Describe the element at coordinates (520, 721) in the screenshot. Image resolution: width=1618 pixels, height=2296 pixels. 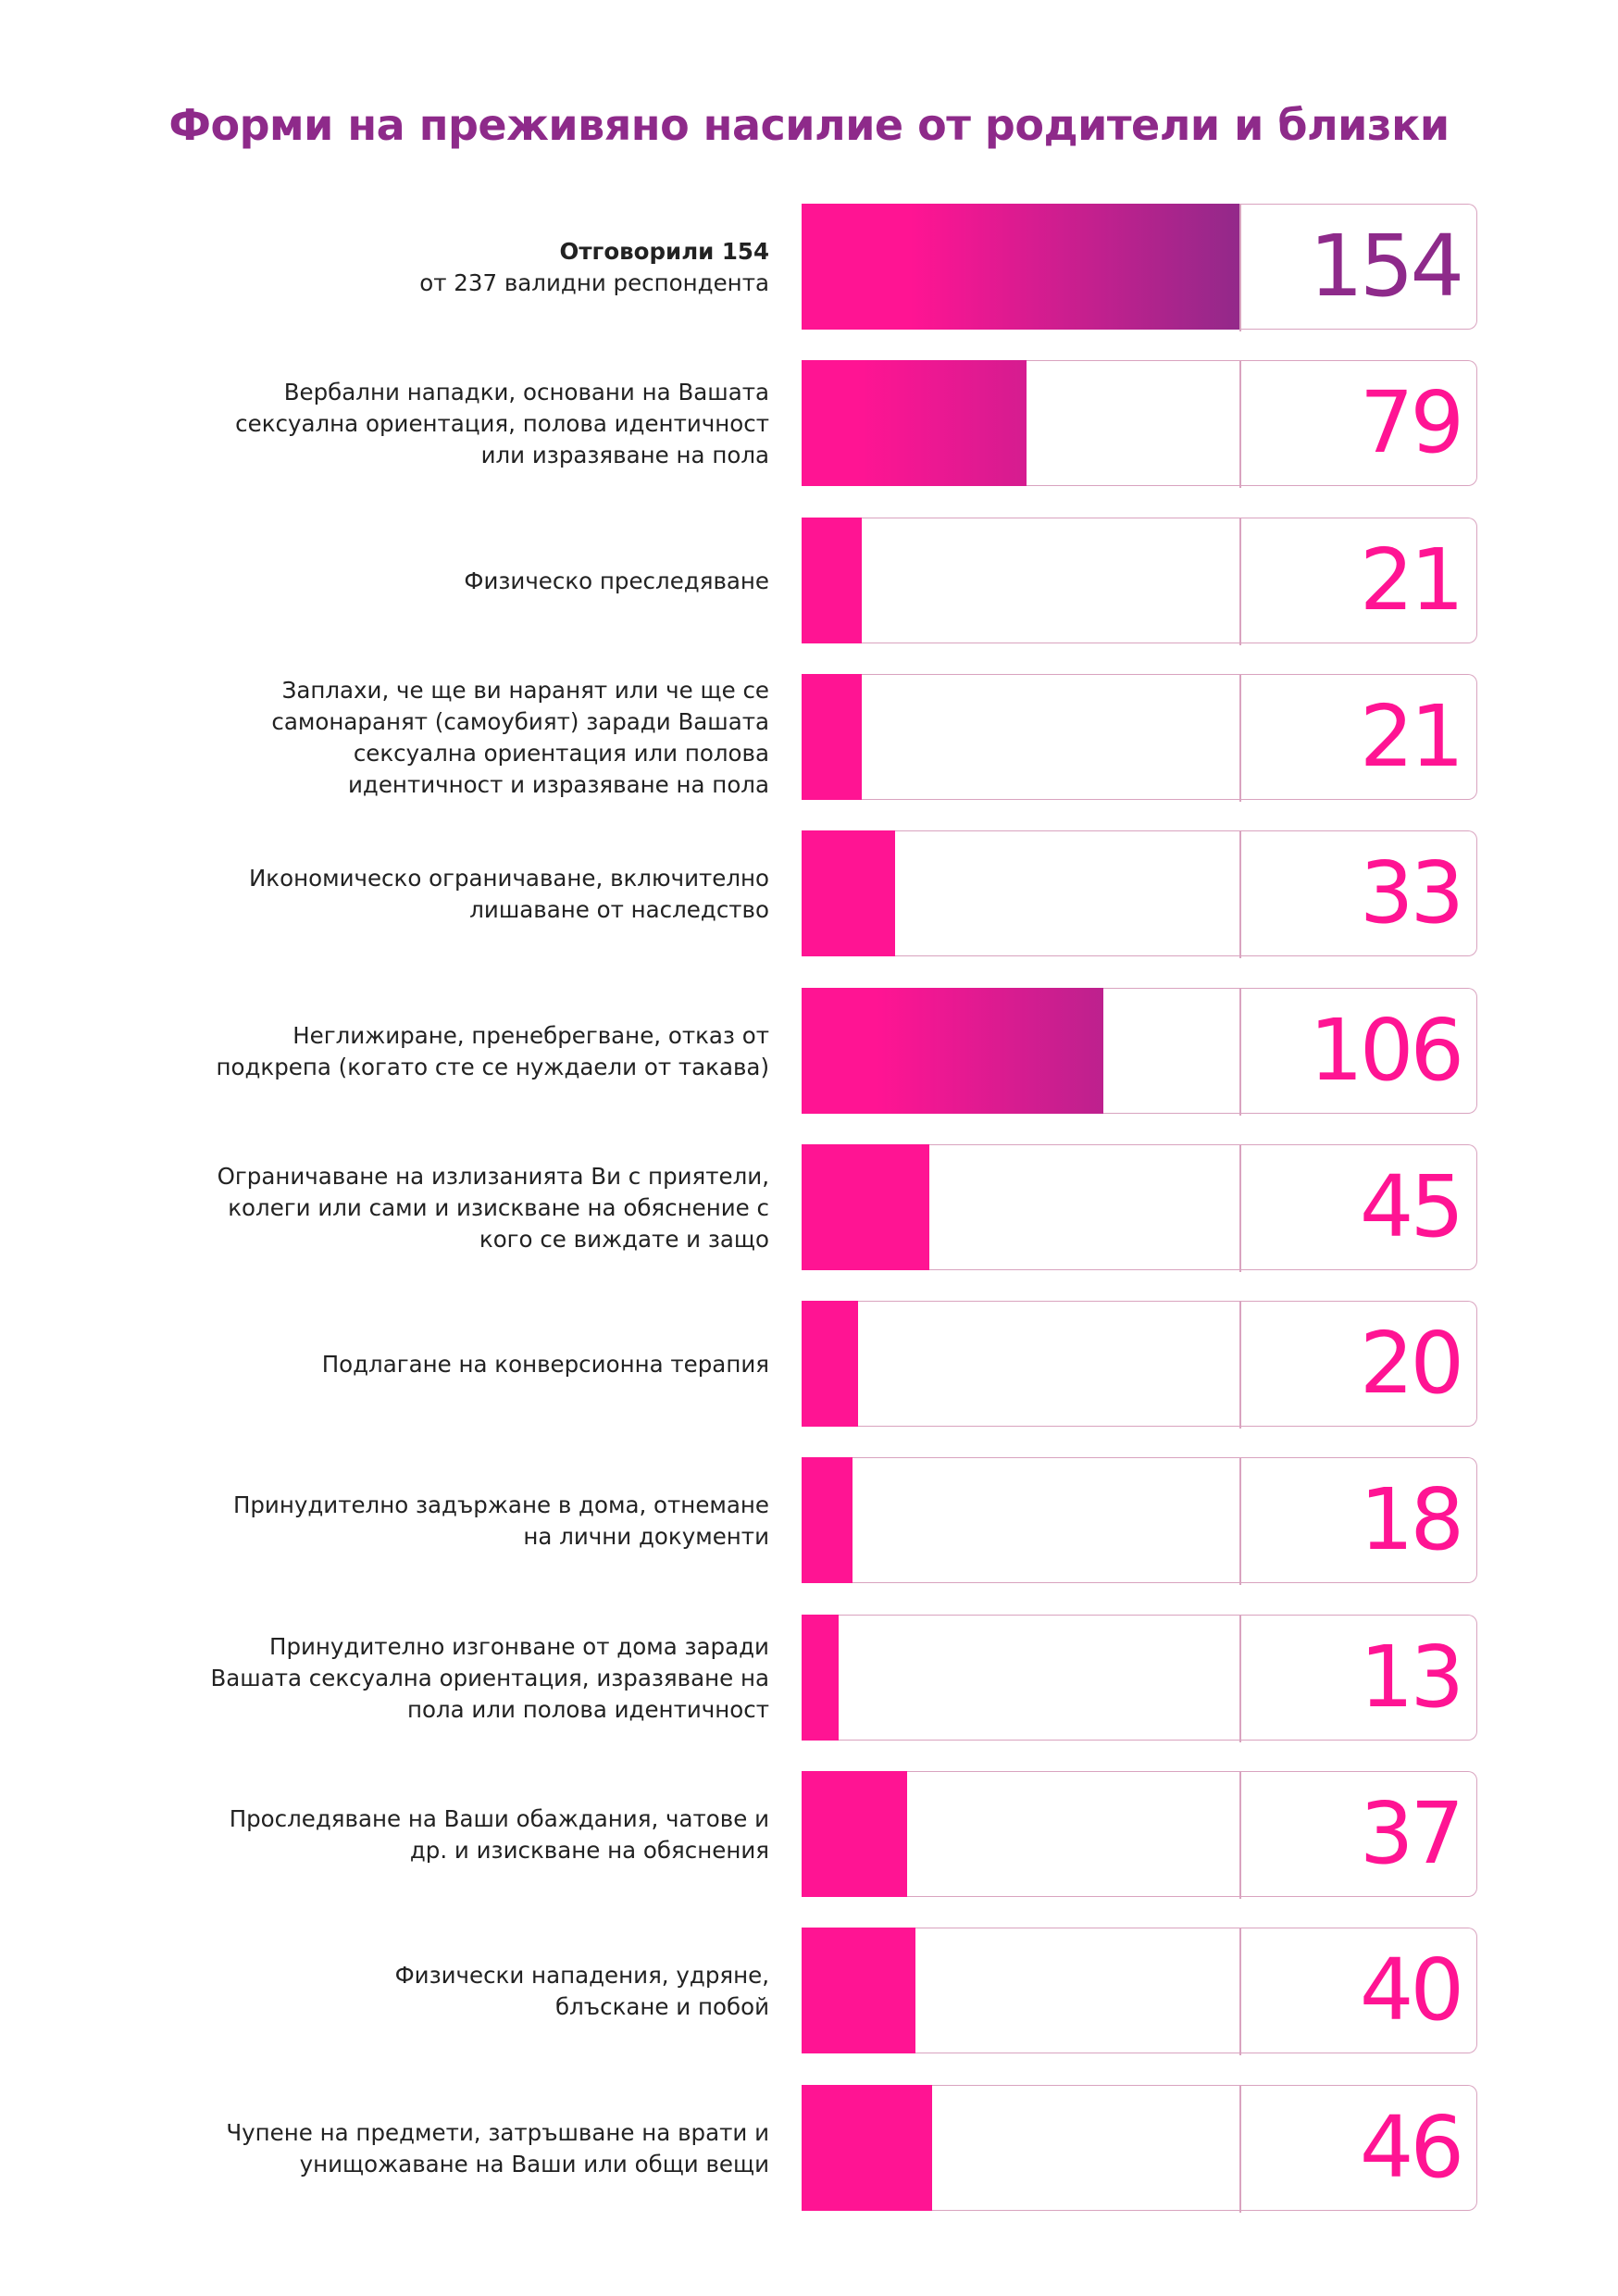
I see `category-label-line: самонаранят (самоубият) заради Вашата` at that location.